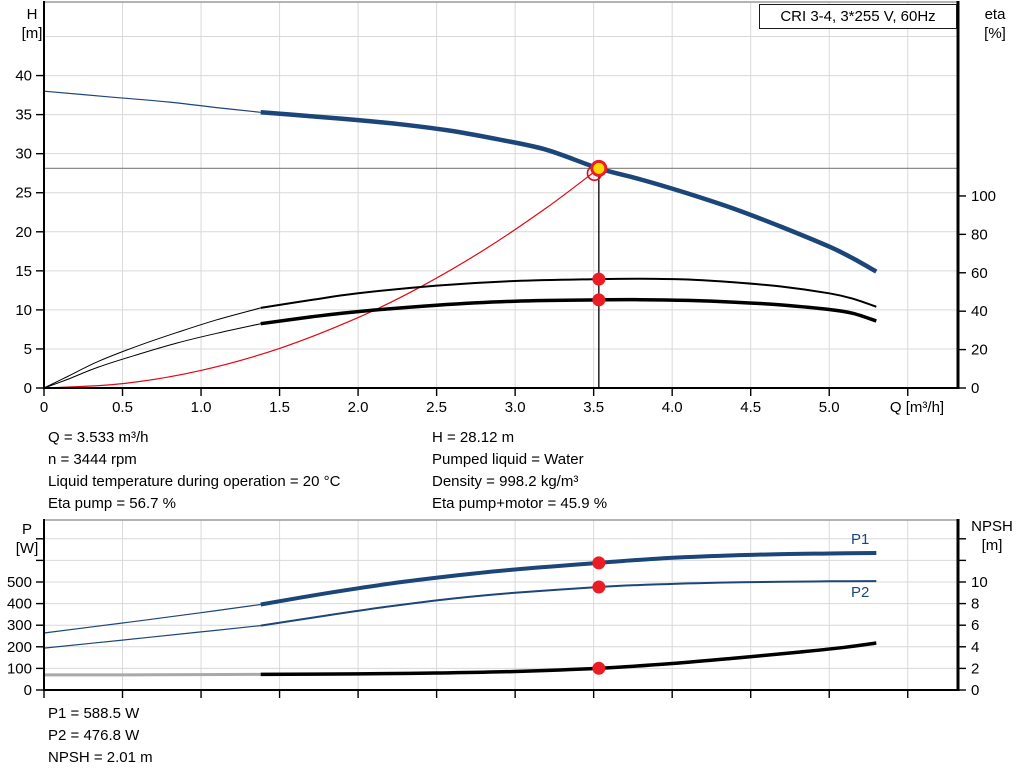 This screenshot has width=1024, height=781. Describe the element at coordinates (979, 350) in the screenshot. I see `right-axis-tick-label: 20` at that location.